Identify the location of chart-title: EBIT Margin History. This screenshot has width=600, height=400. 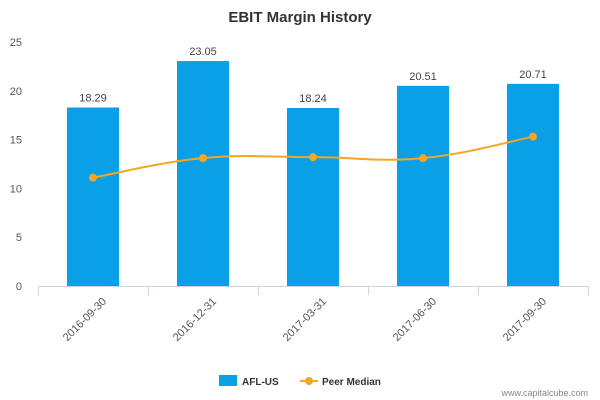
(300, 17).